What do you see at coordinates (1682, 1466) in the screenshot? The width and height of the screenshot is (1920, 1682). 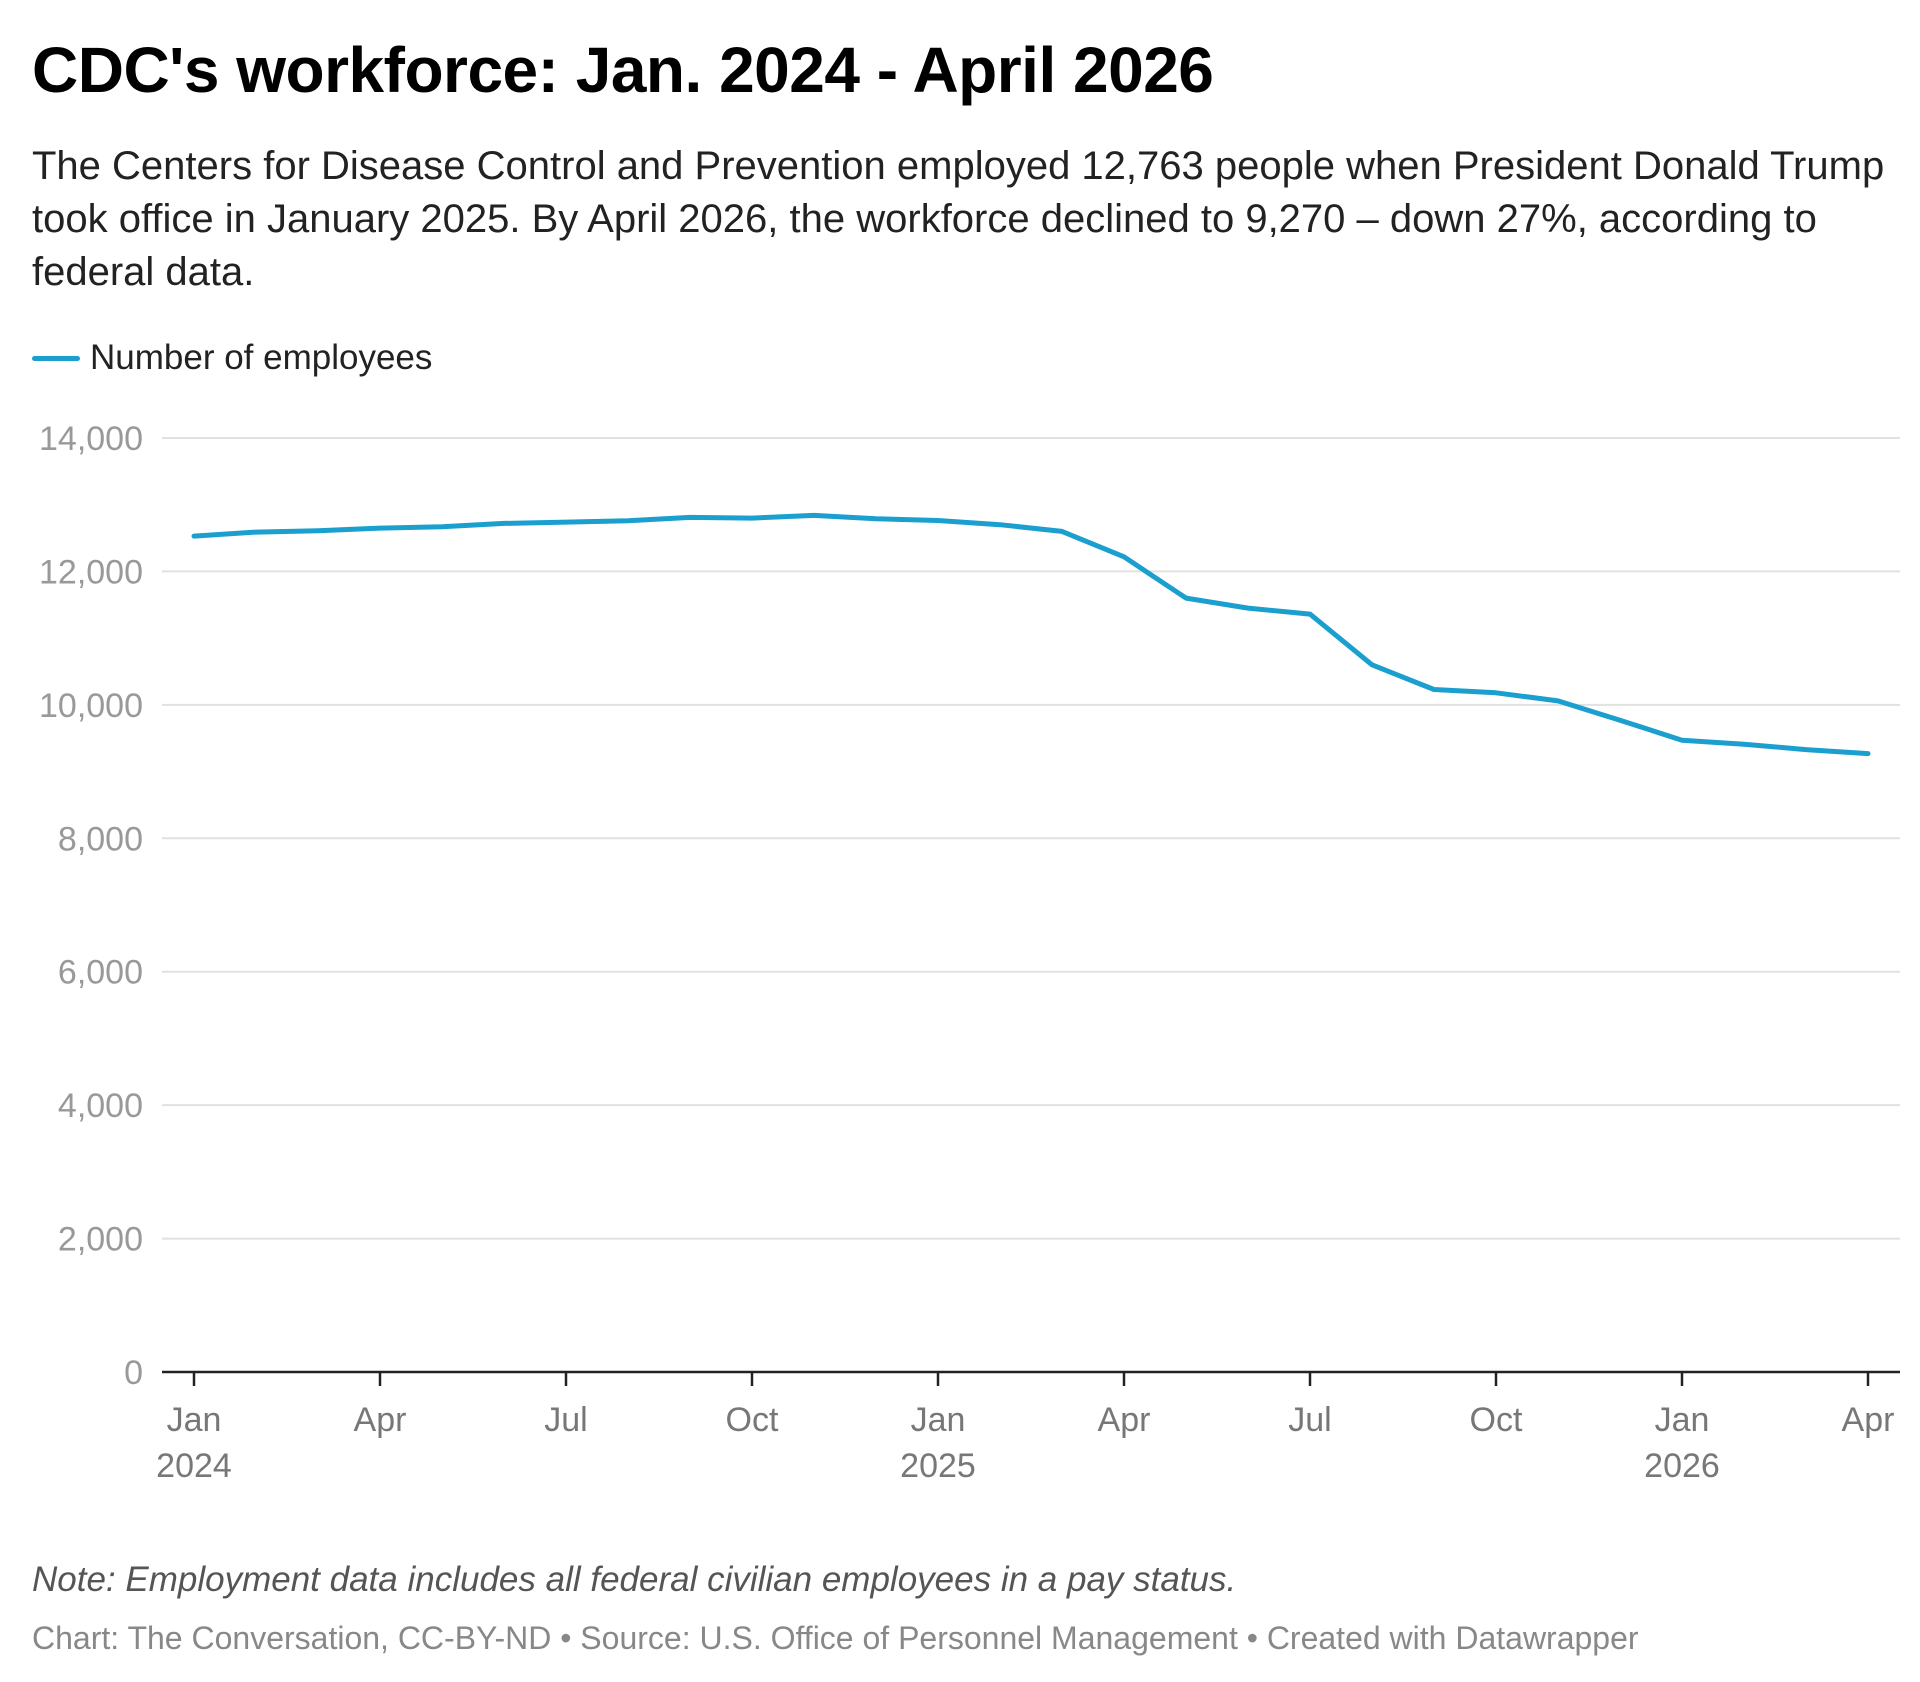 I see `x-tick-year-label: 2026` at bounding box center [1682, 1466].